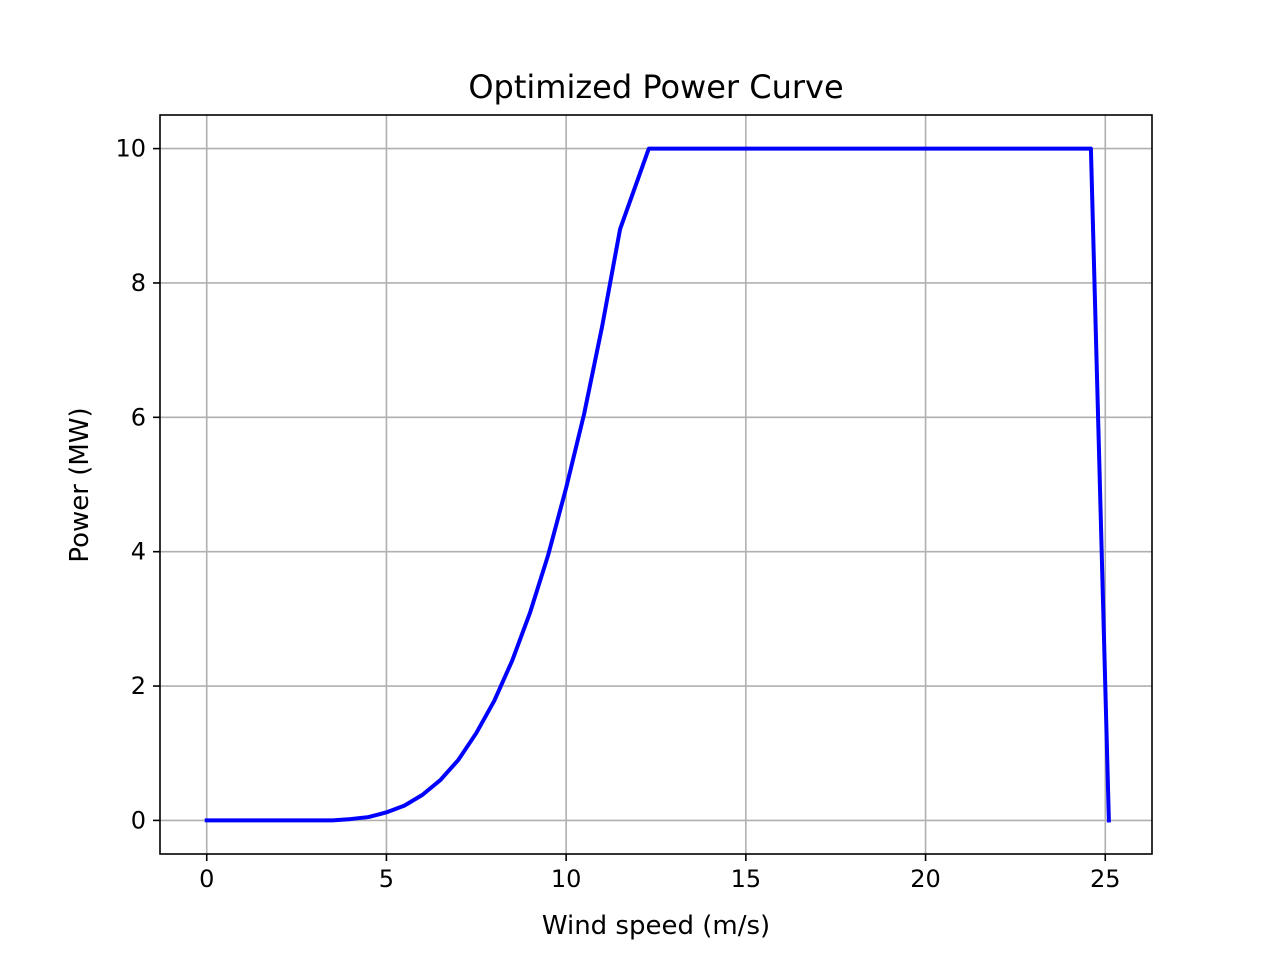  What do you see at coordinates (656, 926) in the screenshot?
I see `x-axis-label: Wind speed (m/s)` at bounding box center [656, 926].